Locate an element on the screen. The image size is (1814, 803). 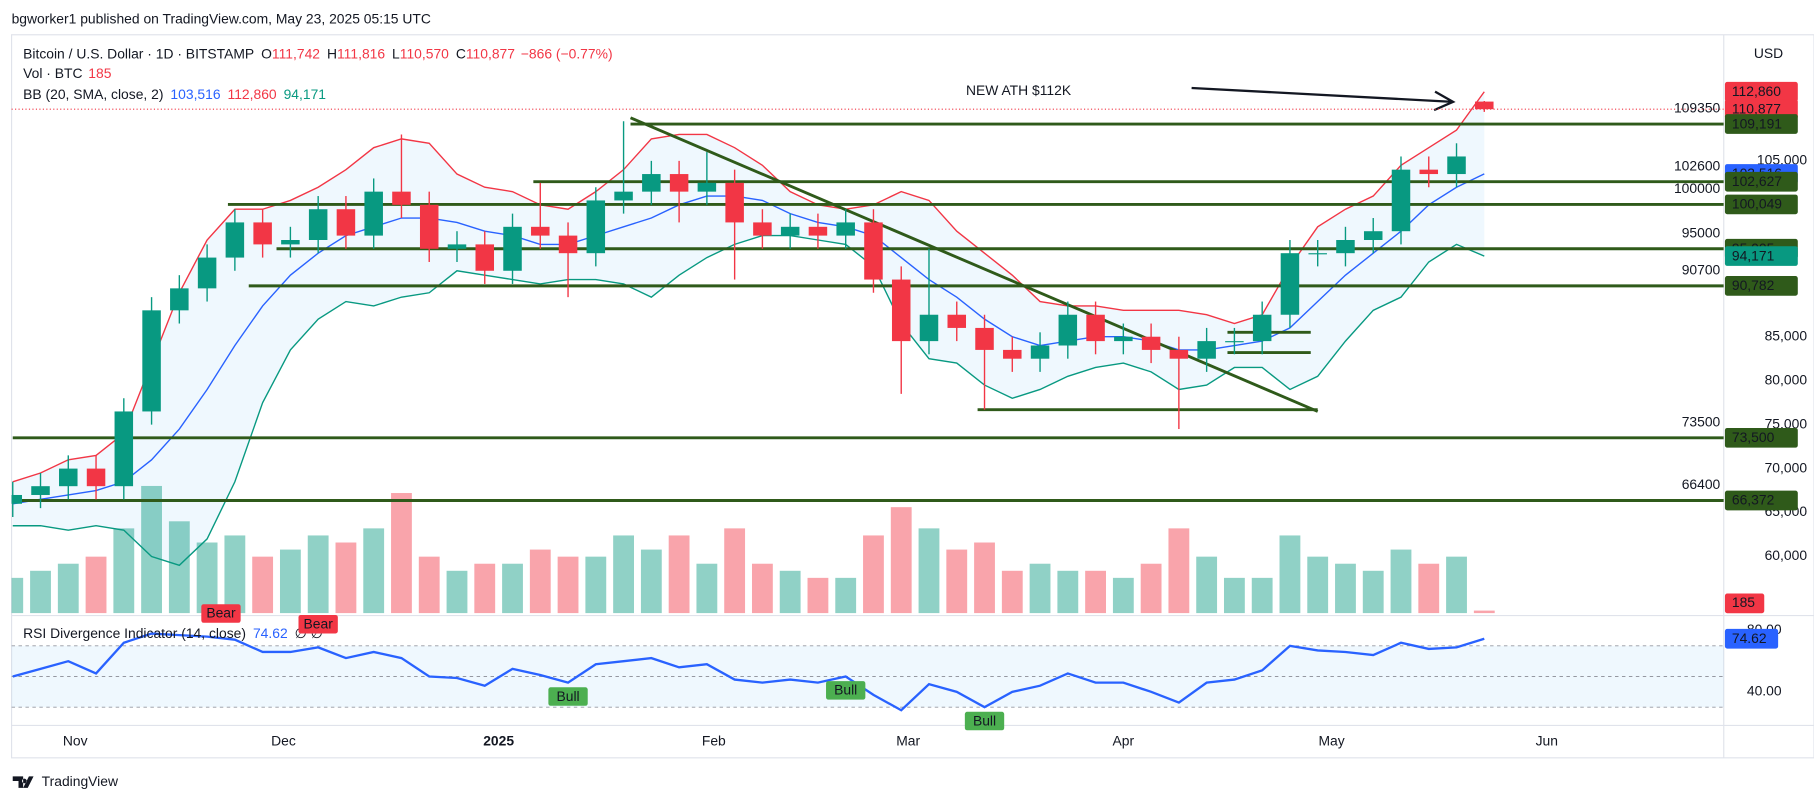
level-label: 109350 is located at coordinates (1697, 108).